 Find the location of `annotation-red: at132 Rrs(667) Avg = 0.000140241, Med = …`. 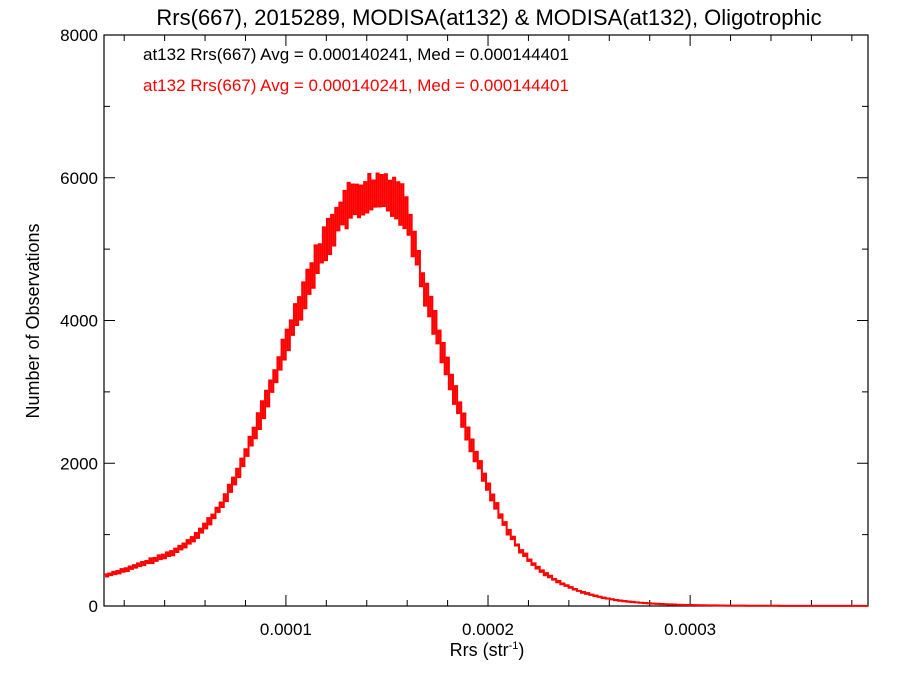

annotation-red: at132 Rrs(667) Avg = 0.000140241, Med = … is located at coordinates (356, 85).